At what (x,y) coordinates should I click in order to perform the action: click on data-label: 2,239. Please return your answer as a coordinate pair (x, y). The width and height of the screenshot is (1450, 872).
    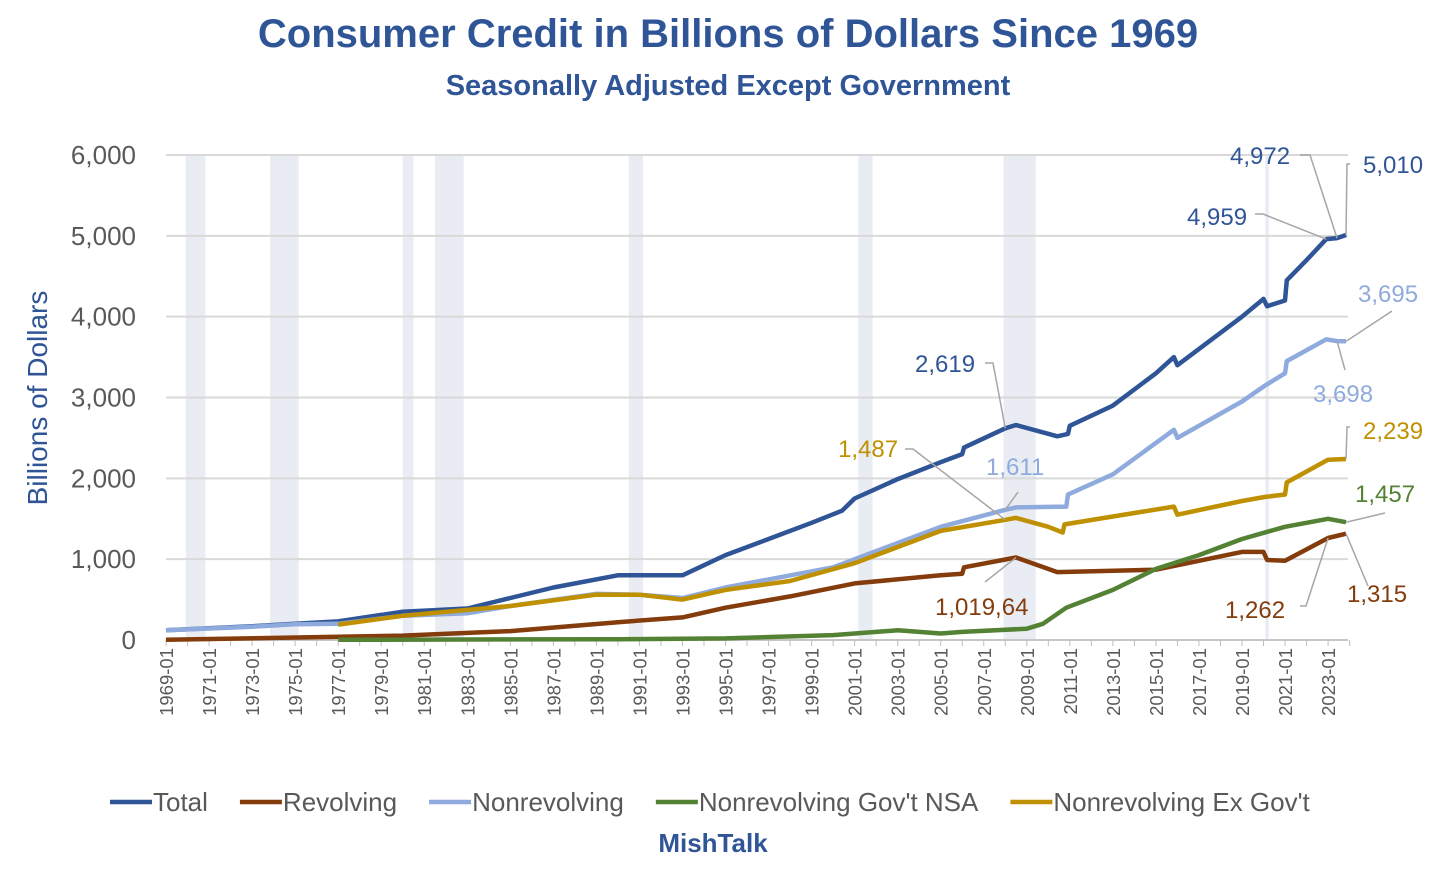
    Looking at the image, I should click on (1393, 431).